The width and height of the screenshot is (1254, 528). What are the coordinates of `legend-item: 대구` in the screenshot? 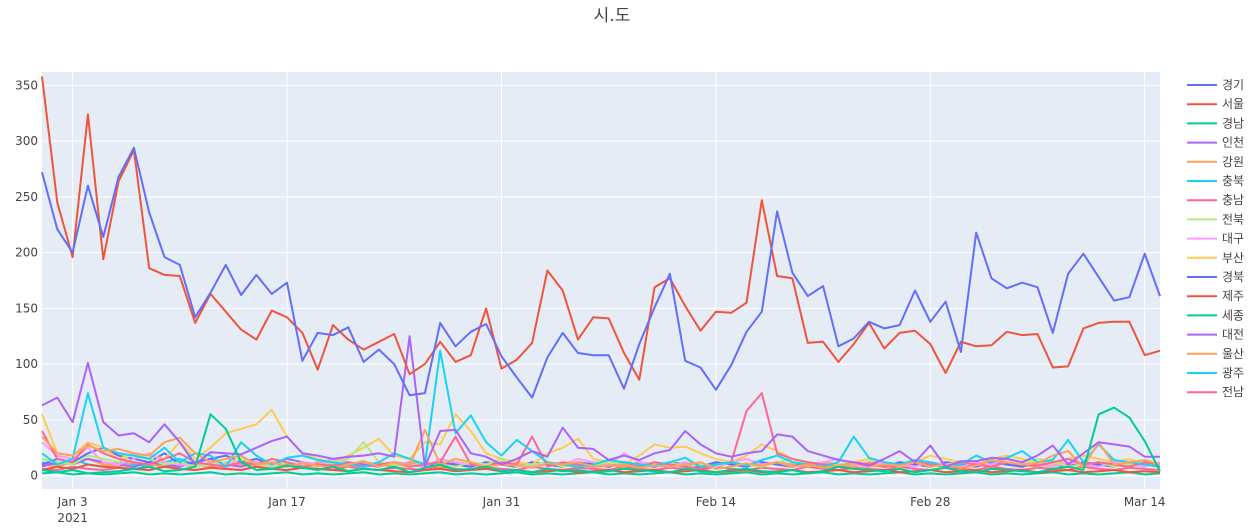 It's located at (1215, 239).